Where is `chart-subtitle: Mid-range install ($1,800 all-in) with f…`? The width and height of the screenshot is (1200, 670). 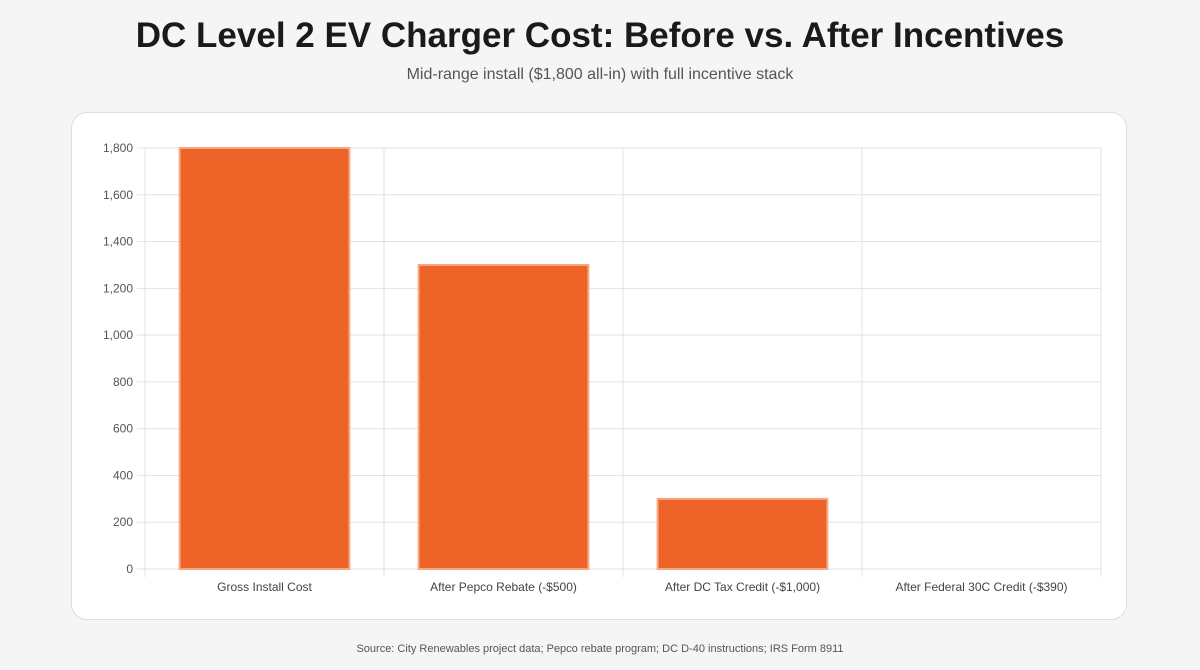
chart-subtitle: Mid-range install ($1,800 all-in) with f… is located at coordinates (600, 74).